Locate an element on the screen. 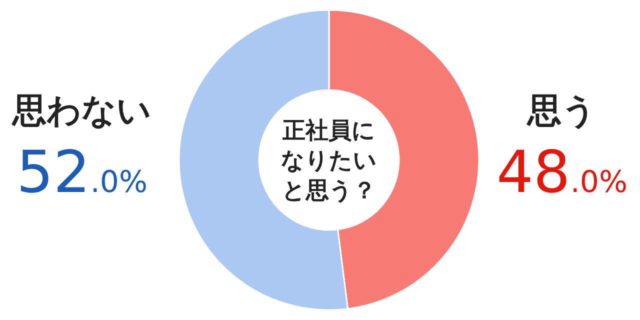 This screenshot has height=320, width=640. data-label: 48.0% is located at coordinates (562, 172).